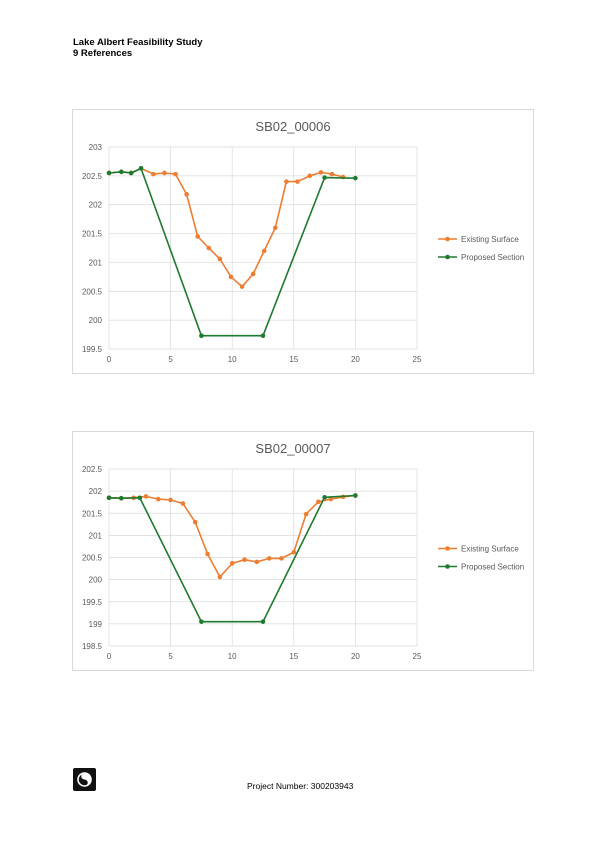 This screenshot has width=599, height=848. I want to click on chart1-x-tick-label: 5, so click(170, 359).